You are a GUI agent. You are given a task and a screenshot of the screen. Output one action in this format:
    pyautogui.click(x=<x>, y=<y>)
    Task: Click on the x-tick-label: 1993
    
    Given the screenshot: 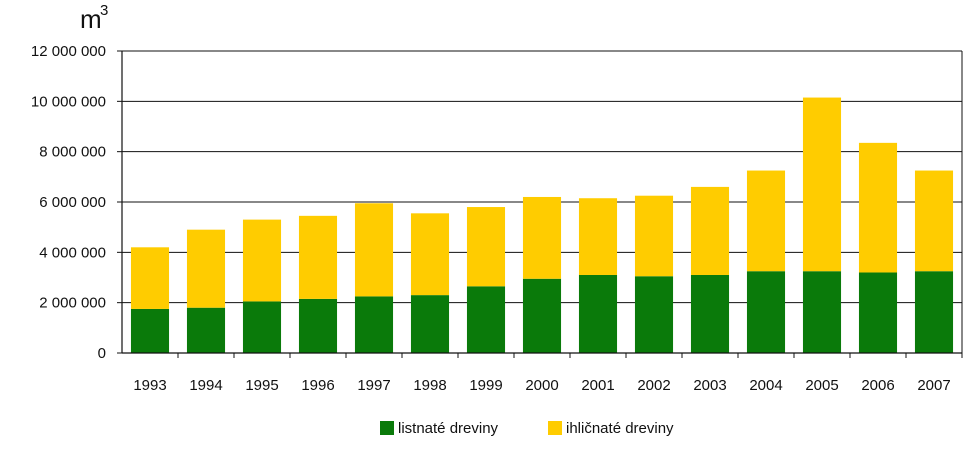 What is the action you would take?
    pyautogui.click(x=149, y=385)
    